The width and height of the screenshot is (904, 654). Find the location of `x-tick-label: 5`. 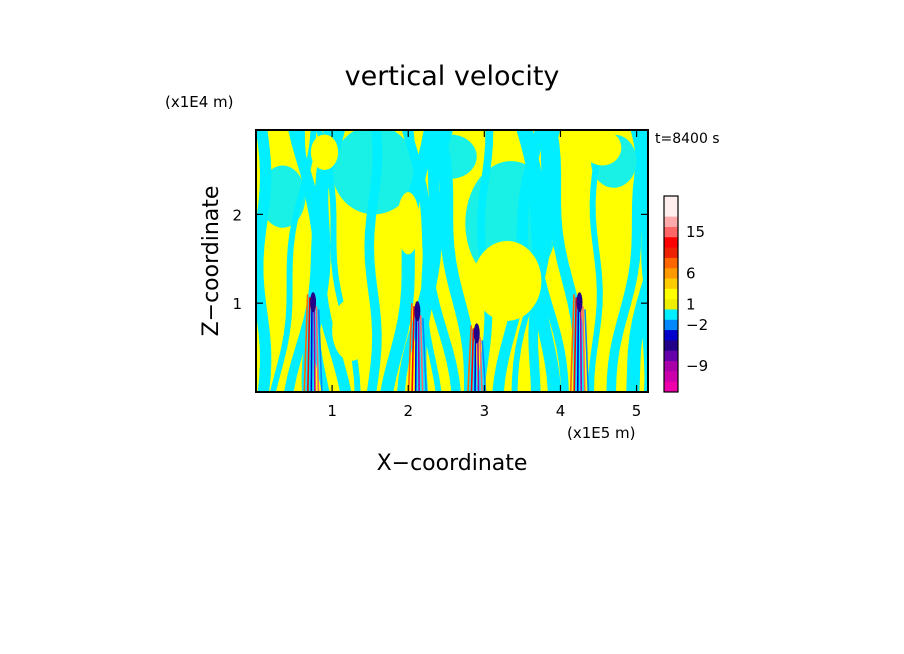

x-tick-label: 5 is located at coordinates (637, 411).